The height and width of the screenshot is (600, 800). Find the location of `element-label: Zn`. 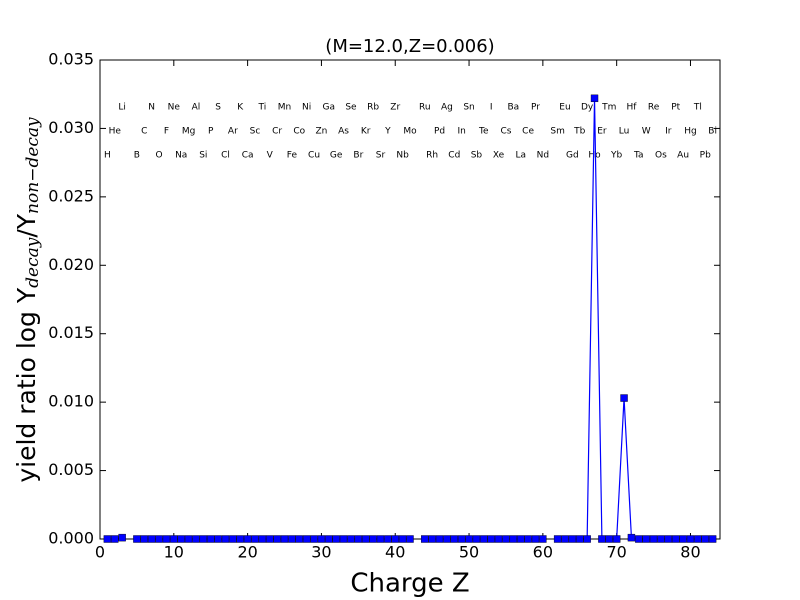

element-label: Zn is located at coordinates (321, 132).